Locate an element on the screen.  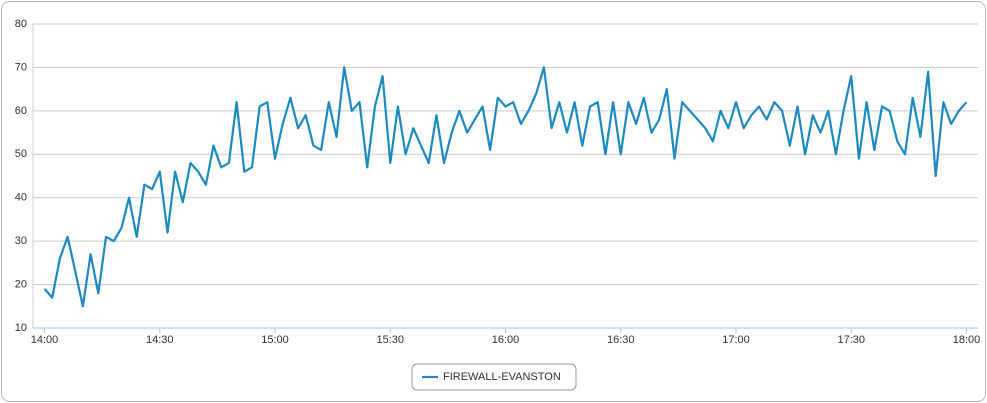
x-tick-label: 14:00 is located at coordinates (45, 340).